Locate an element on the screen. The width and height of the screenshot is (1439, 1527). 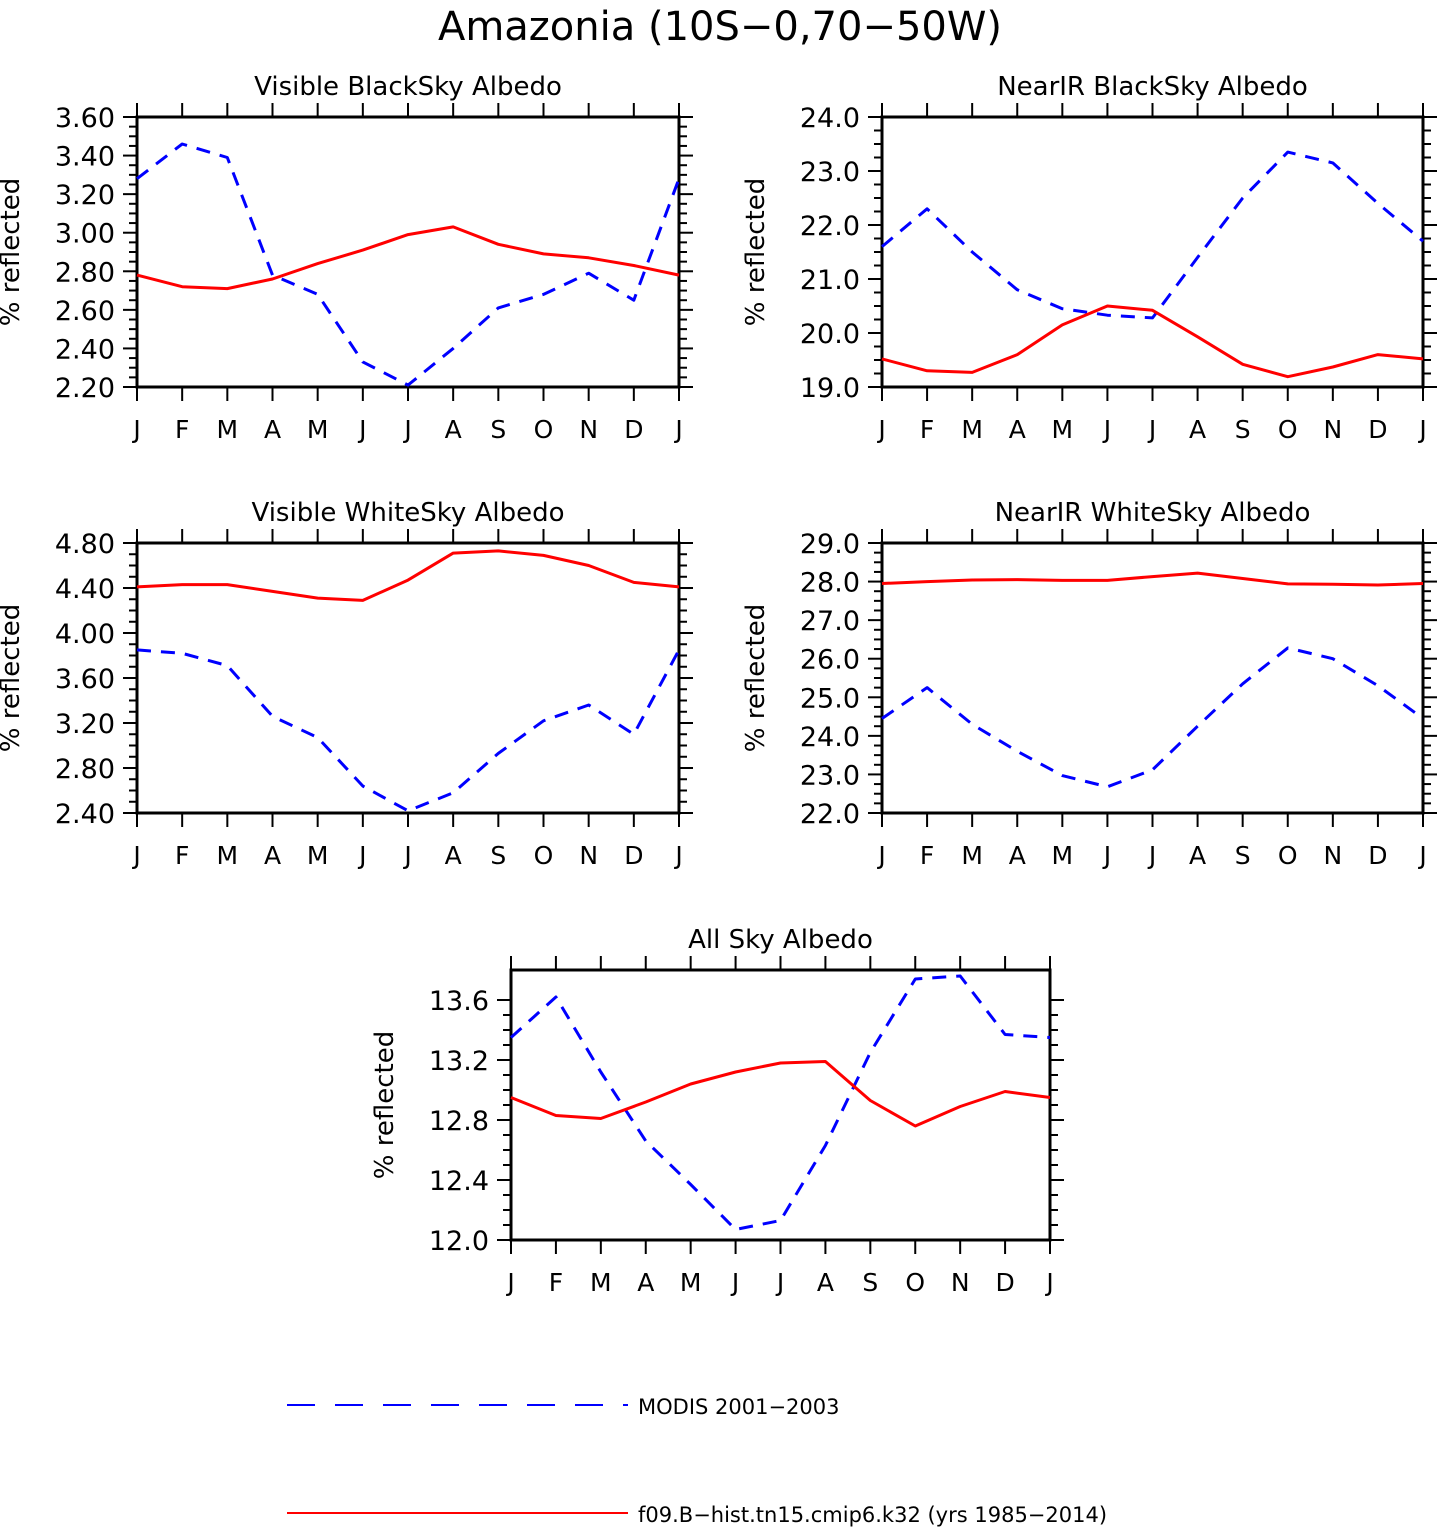
y-tick-label: 4.00 is located at coordinates (85, 634).